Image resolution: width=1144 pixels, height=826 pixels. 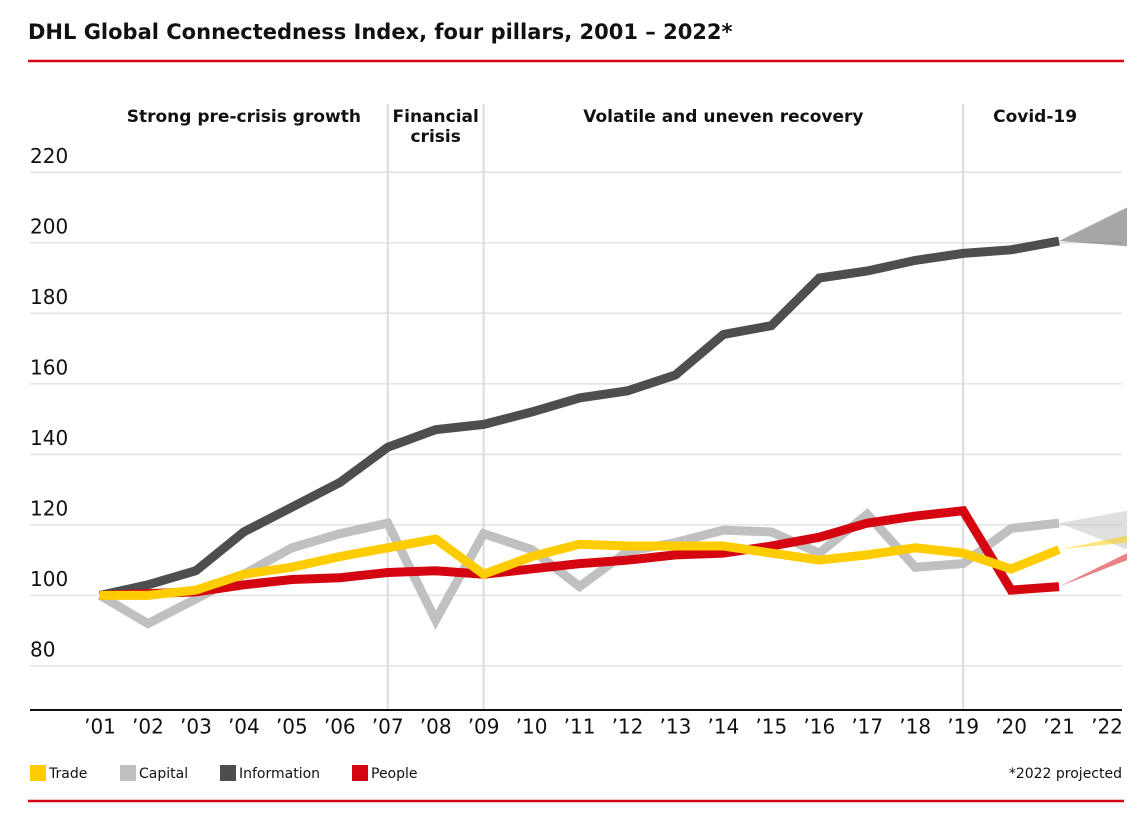 What do you see at coordinates (1059, 727) in the screenshot?
I see `x-tick-label: ’21` at bounding box center [1059, 727].